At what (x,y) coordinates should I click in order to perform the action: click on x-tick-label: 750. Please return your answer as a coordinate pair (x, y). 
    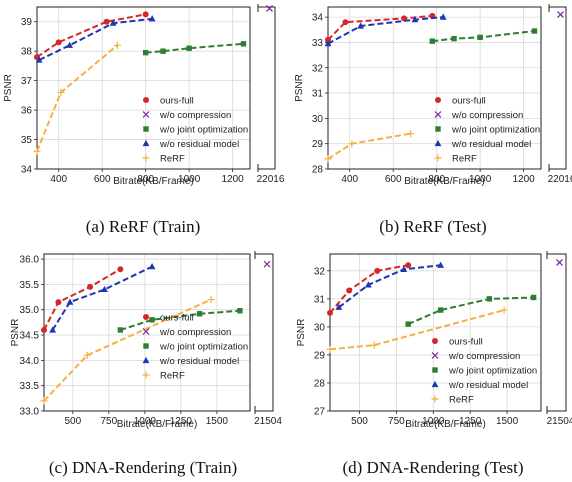
    Looking at the image, I should click on (108, 421).